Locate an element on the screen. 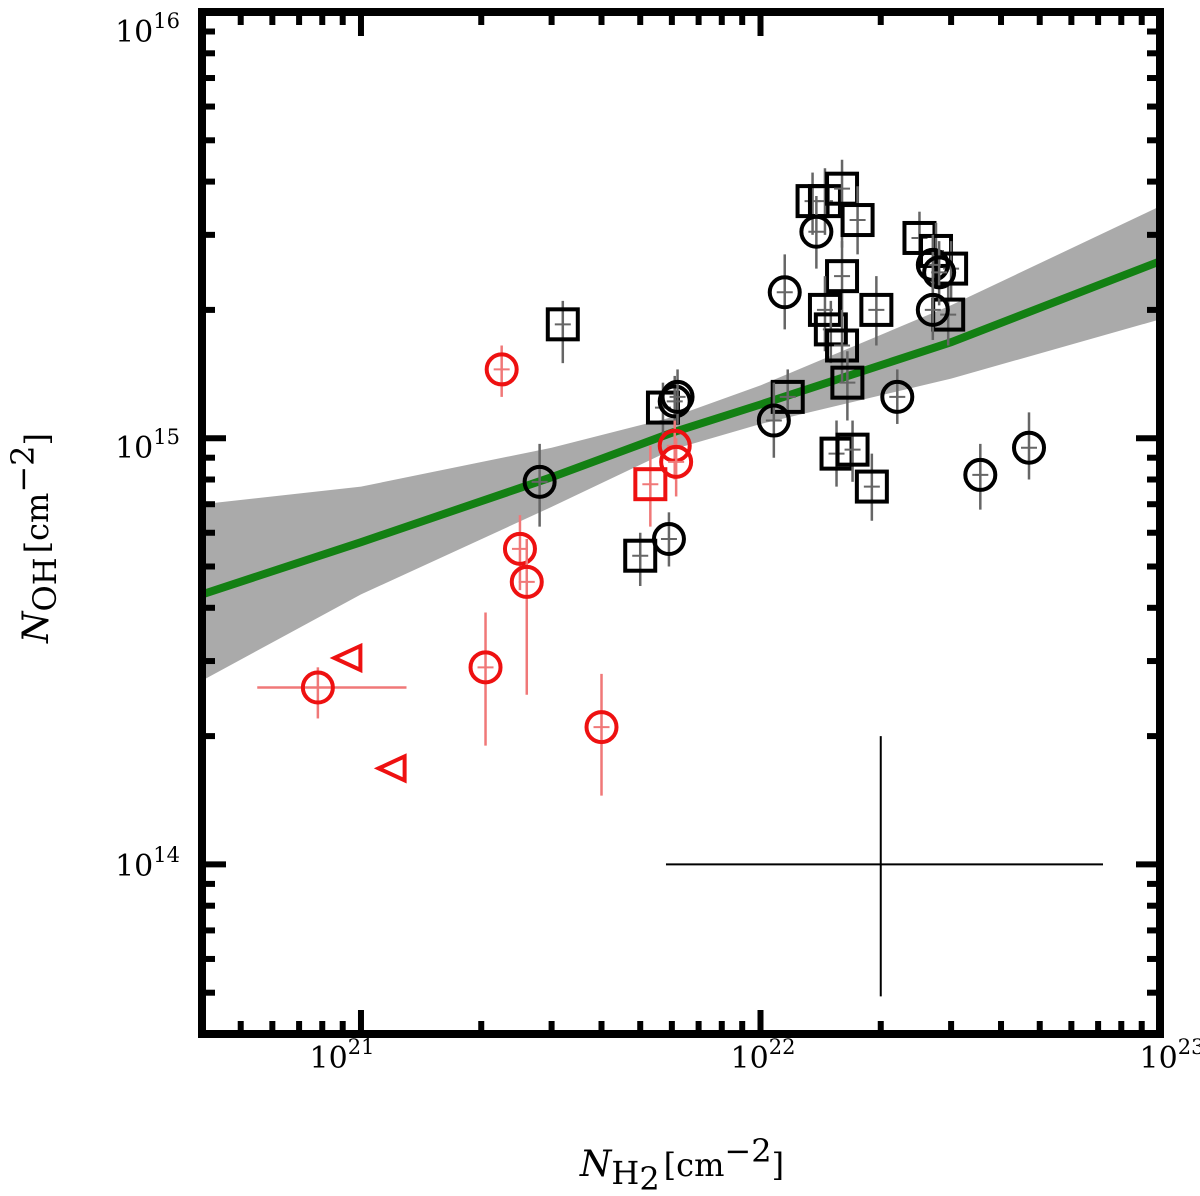 This screenshot has width=1200, height=1196. black-circles-2-marker is located at coordinates (674, 401).